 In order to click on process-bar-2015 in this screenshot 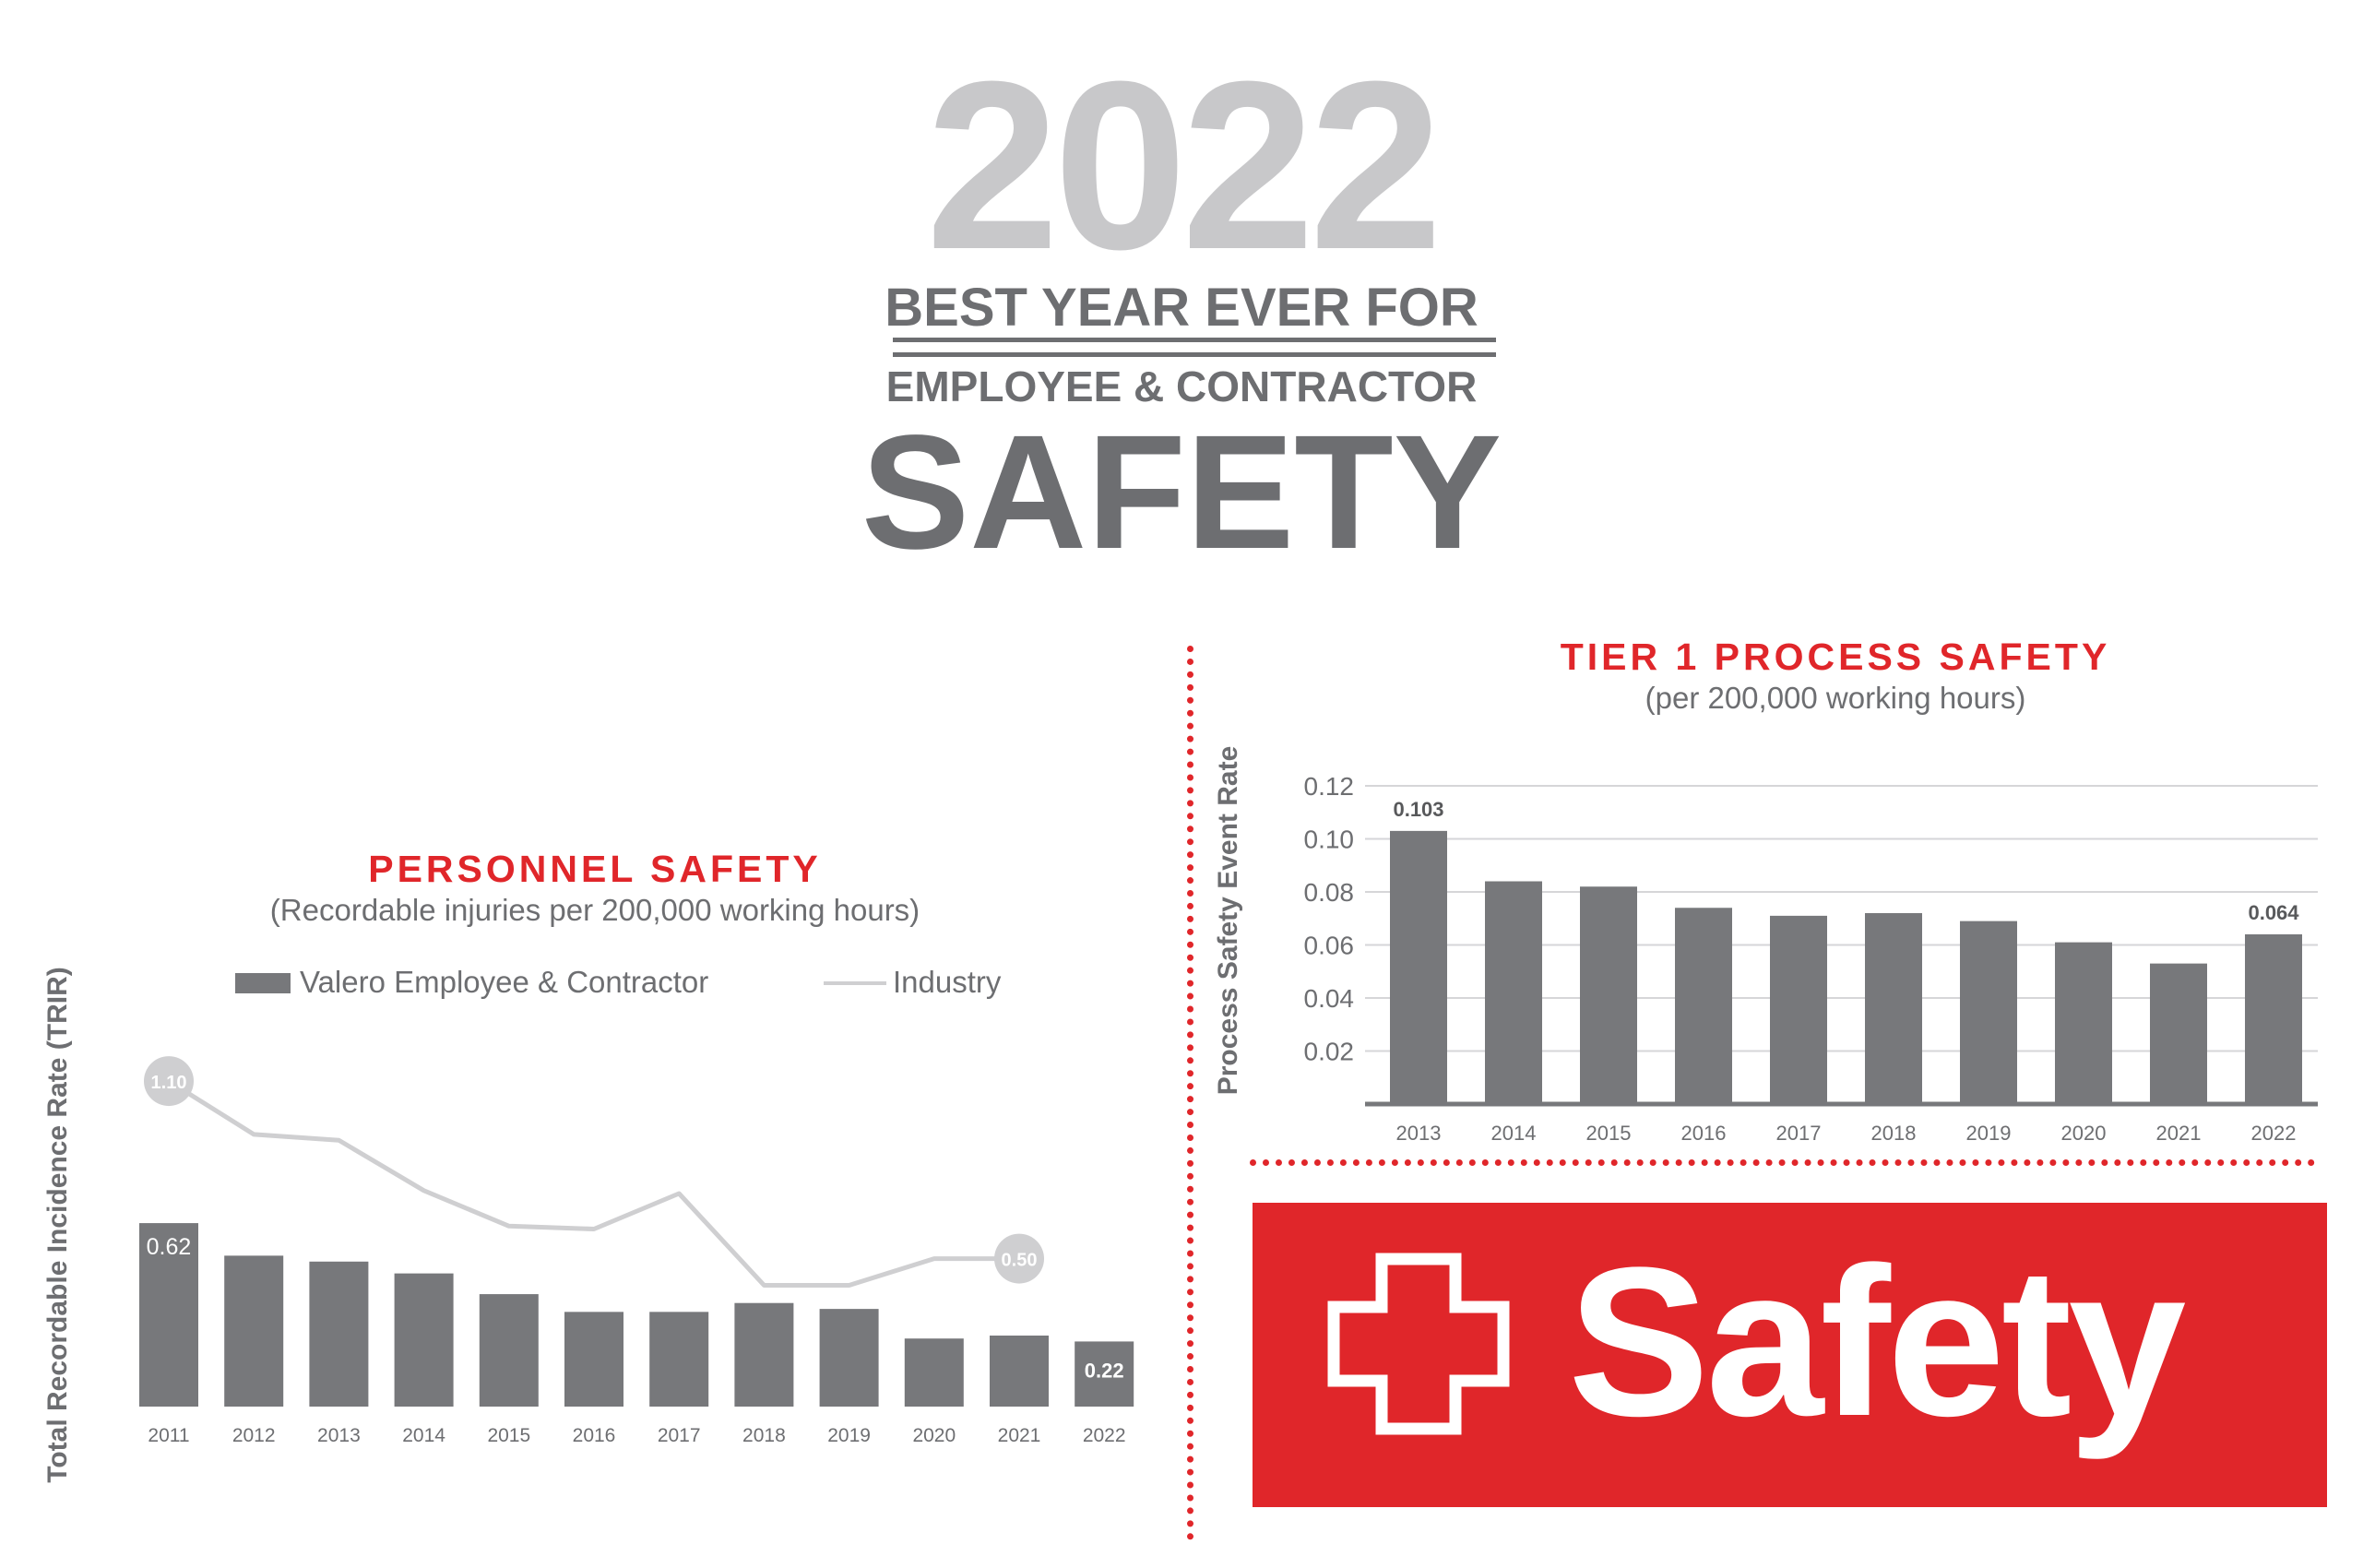, I will do `click(1609, 995)`.